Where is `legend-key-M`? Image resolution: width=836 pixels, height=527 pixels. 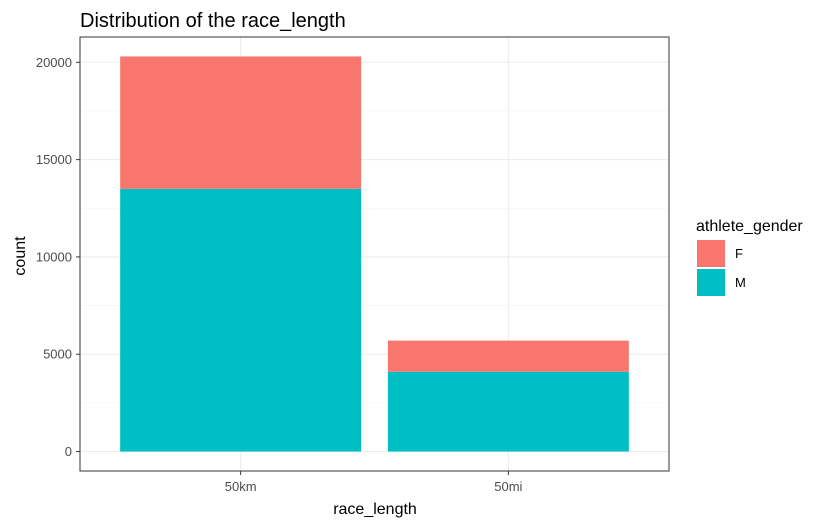
legend-key-M is located at coordinates (711, 282).